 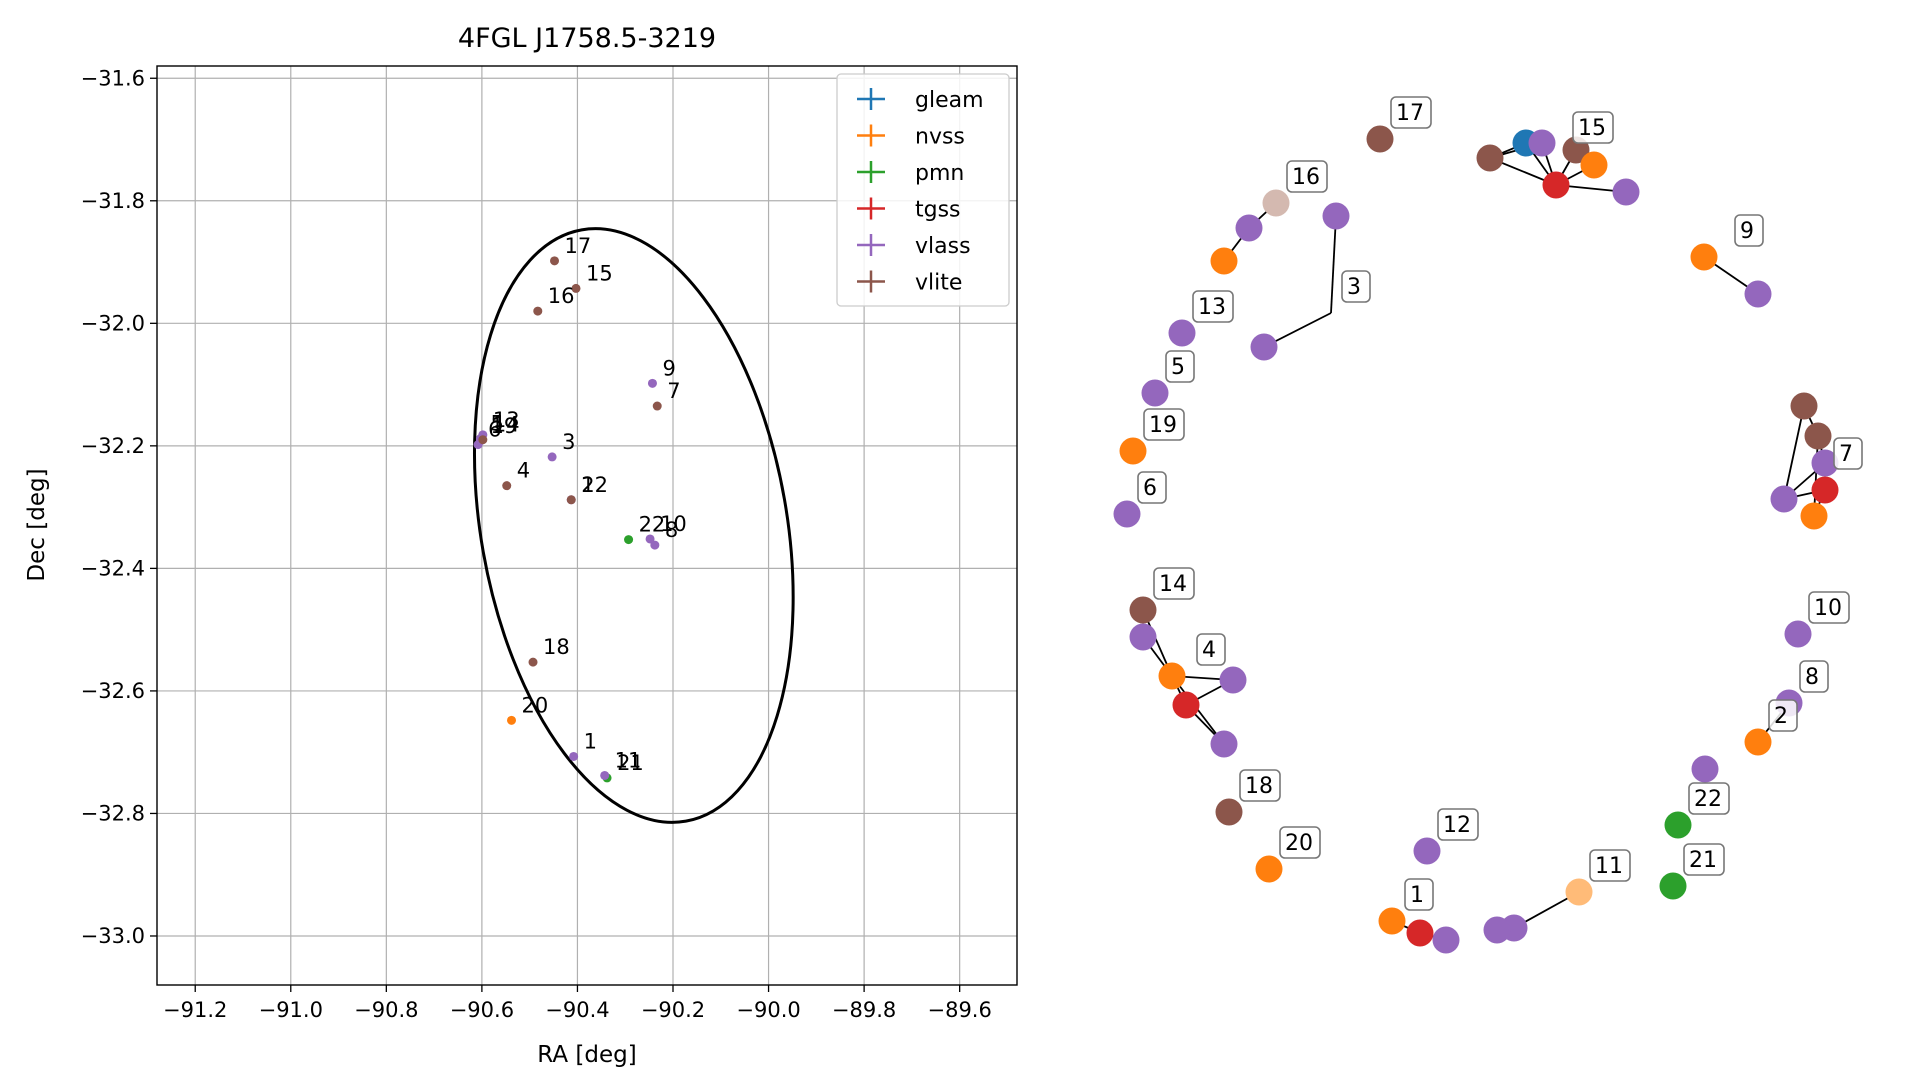 I want to click on node-label: 2, so click(x=1781, y=716).